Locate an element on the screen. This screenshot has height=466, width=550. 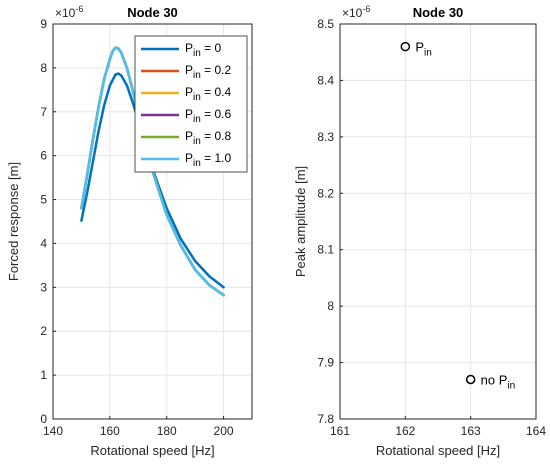
y-tick-label: 0 is located at coordinates (43, 419).